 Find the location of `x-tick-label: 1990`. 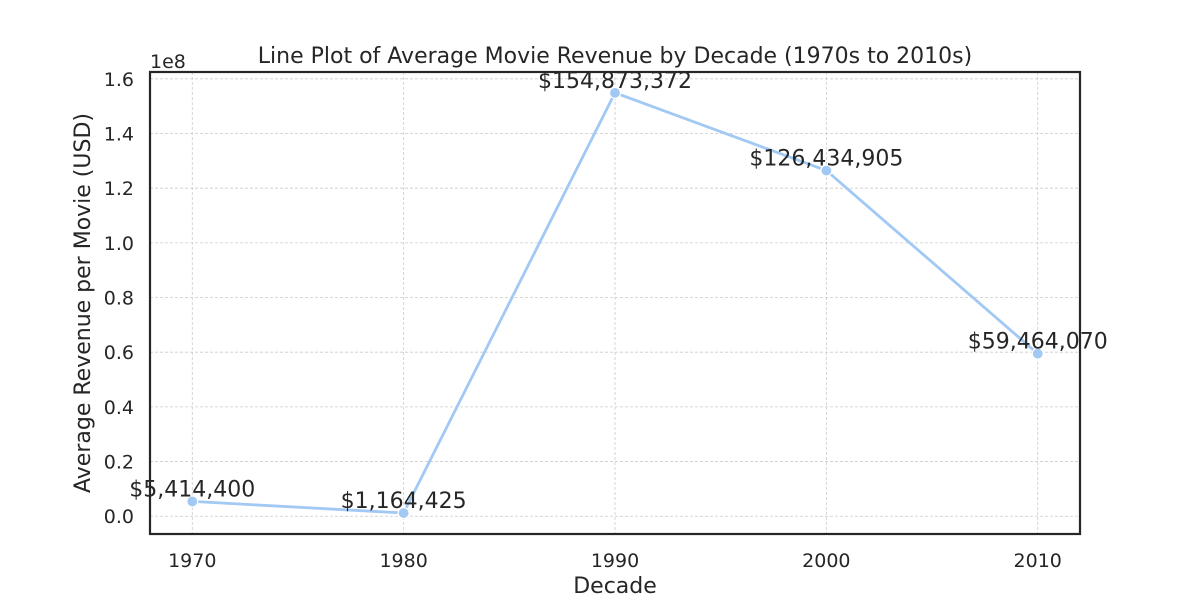

x-tick-label: 1990 is located at coordinates (615, 561).